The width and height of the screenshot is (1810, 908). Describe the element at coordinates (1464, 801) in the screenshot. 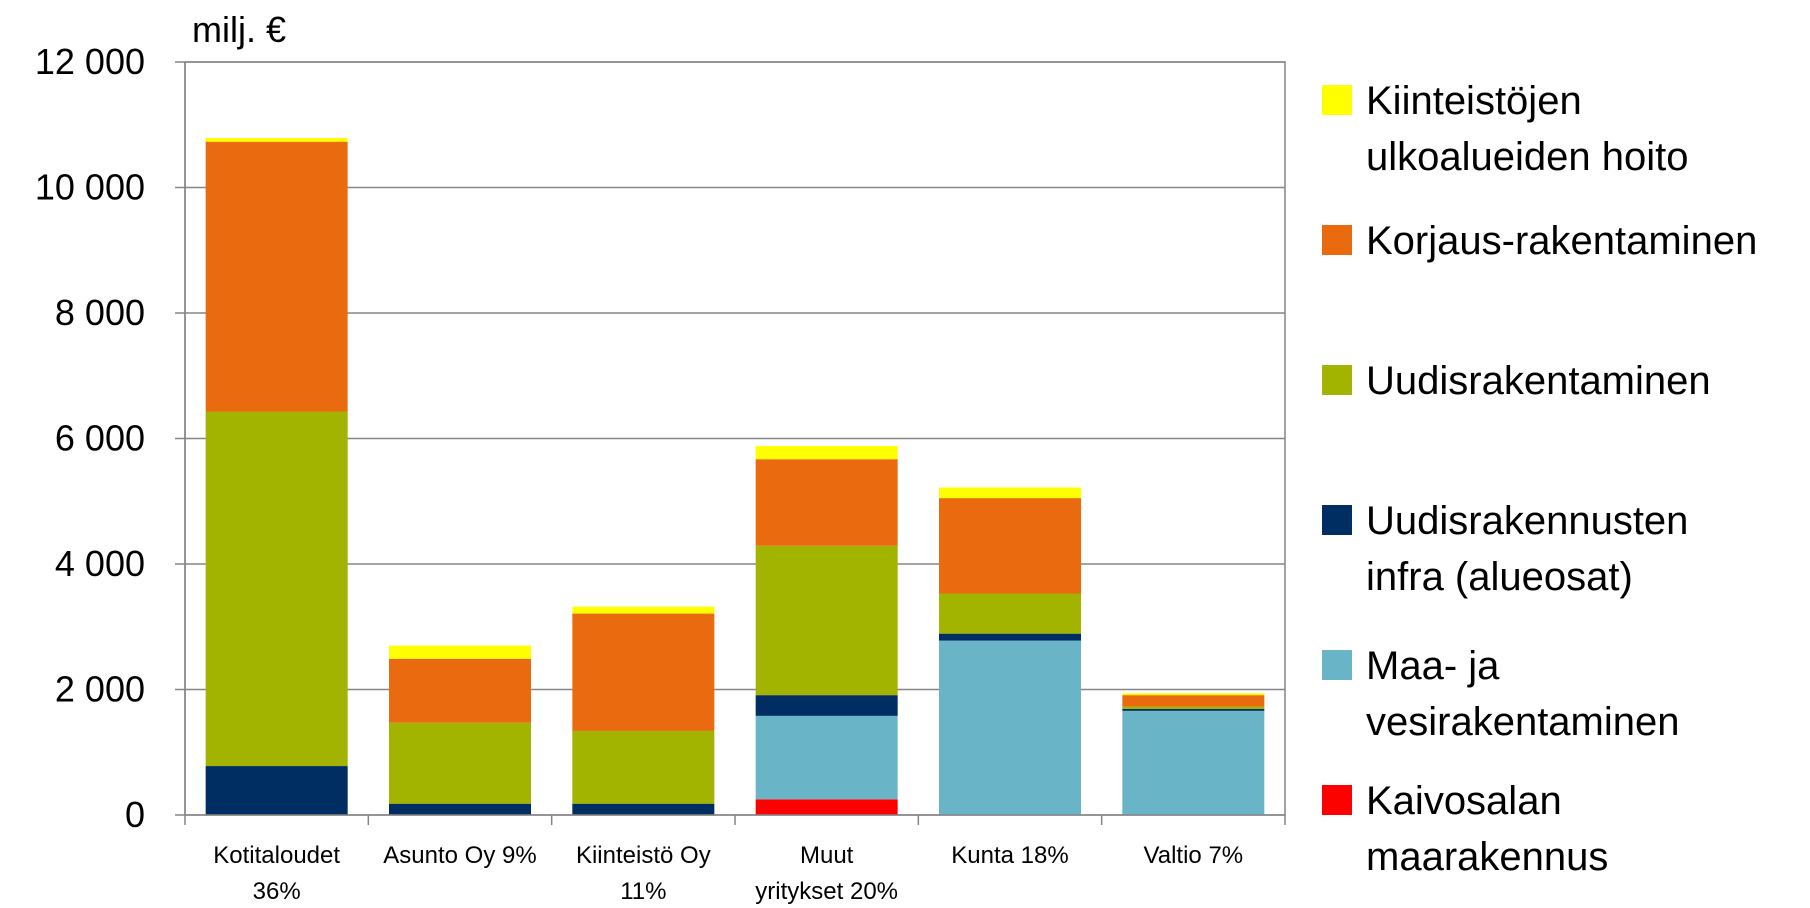

I see `legend-label-line: Kaivosalan` at that location.